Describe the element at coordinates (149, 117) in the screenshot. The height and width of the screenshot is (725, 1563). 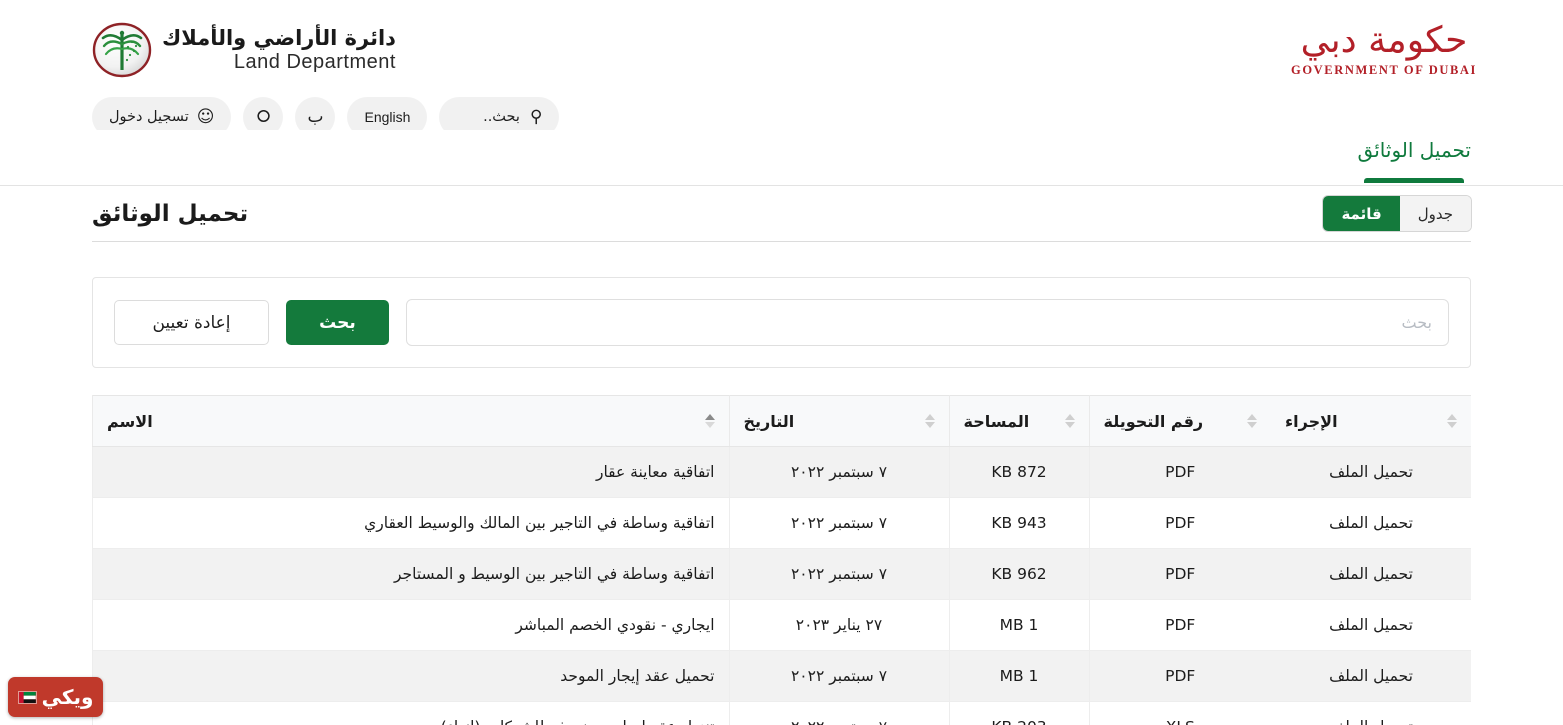
I see `login-label: تسجيل دخول` at that location.